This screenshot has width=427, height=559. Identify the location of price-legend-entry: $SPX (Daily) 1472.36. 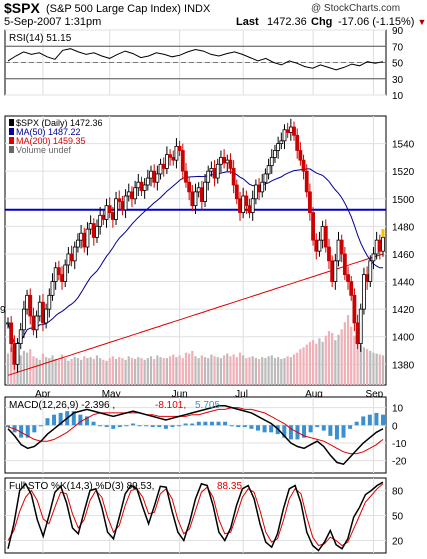
(59, 123).